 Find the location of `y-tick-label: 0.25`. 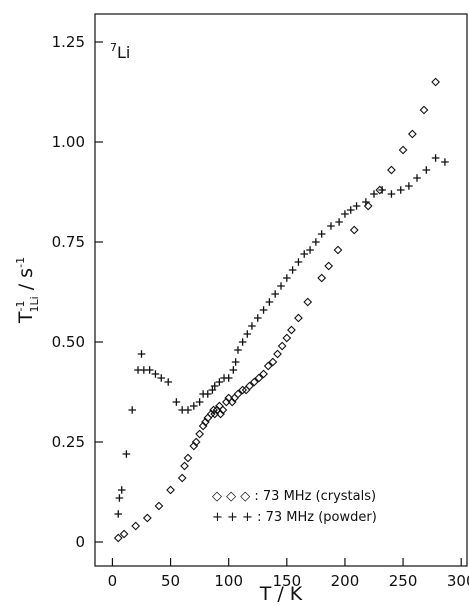

y-tick-label: 0.25 is located at coordinates (68, 442).